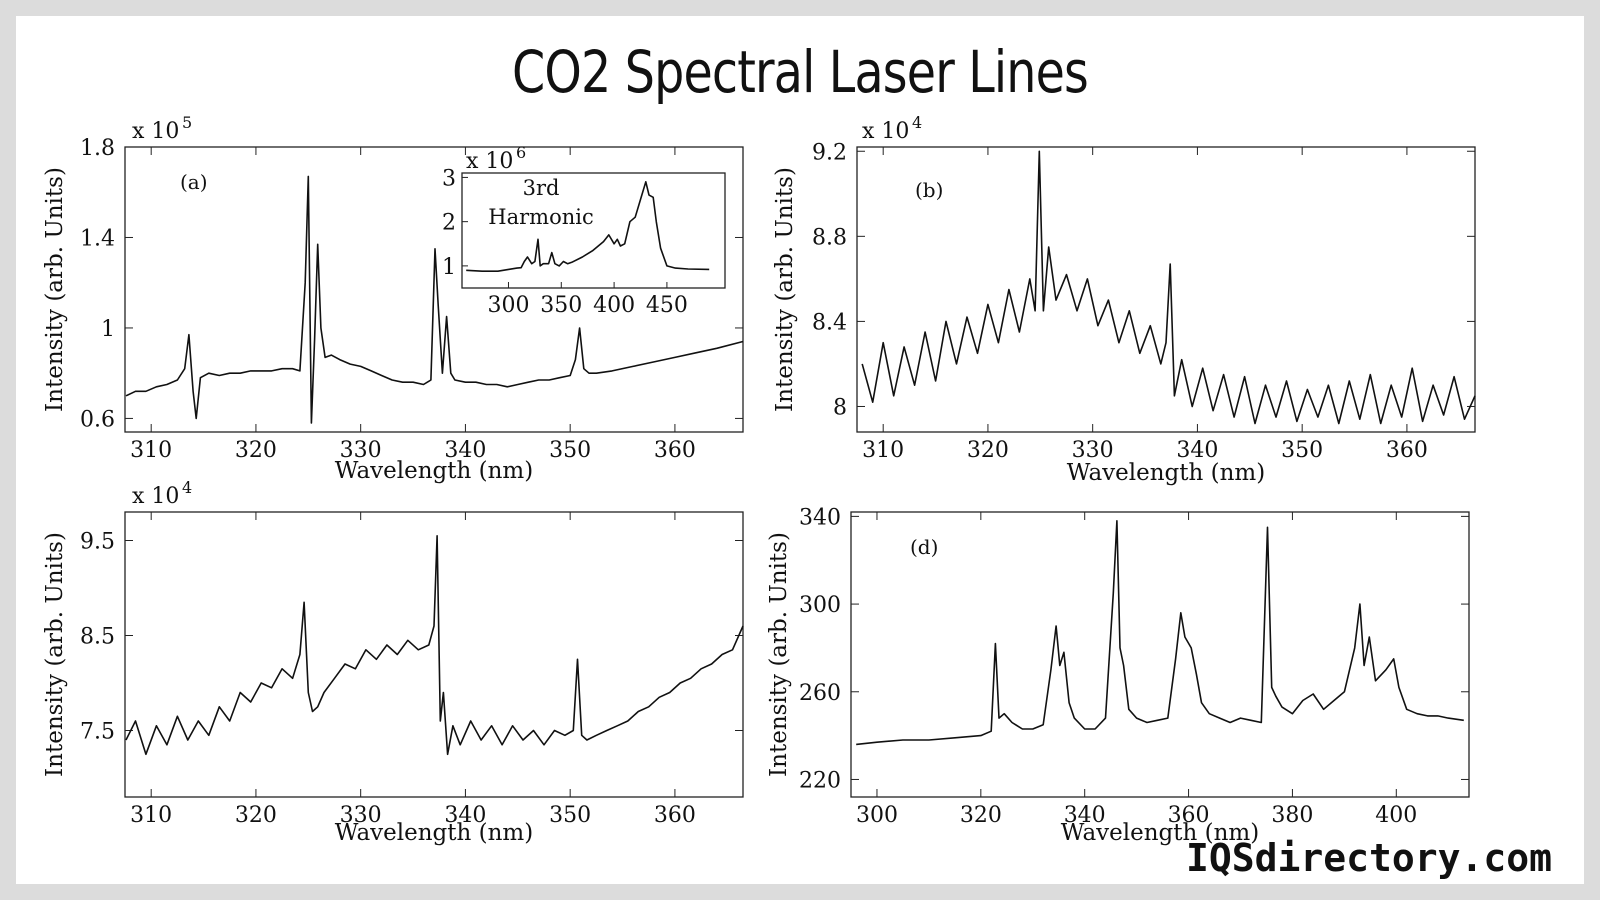 This screenshot has width=1600, height=900. I want to click on brand-watermark: IQSdirectory.com, so click(1368, 858).